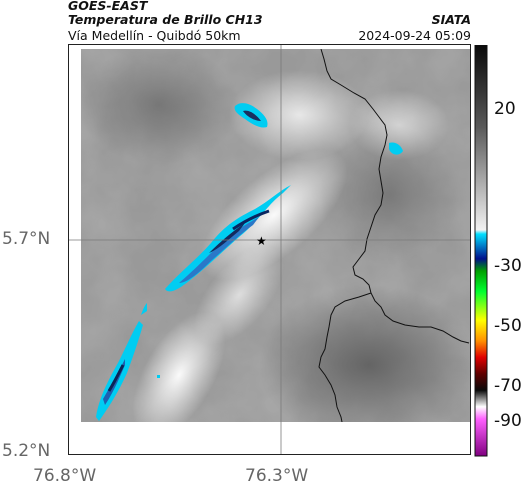 The image size is (526, 491). Describe the element at coordinates (481, 251) in the screenshot. I see `colorbar` at that location.